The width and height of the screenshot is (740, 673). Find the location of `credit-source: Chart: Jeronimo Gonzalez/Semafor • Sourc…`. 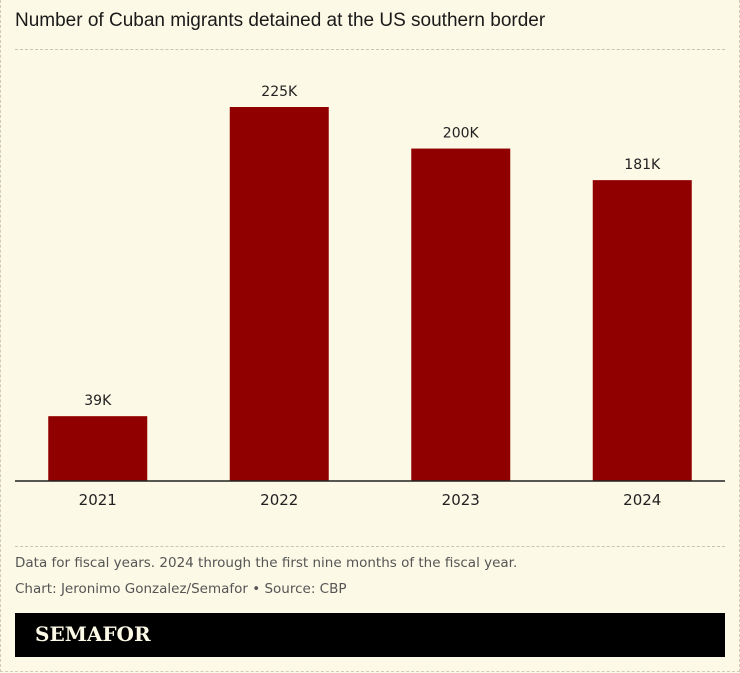

credit-source: Chart: Jeronimo Gonzalez/Semafor • Sourc… is located at coordinates (181, 589).